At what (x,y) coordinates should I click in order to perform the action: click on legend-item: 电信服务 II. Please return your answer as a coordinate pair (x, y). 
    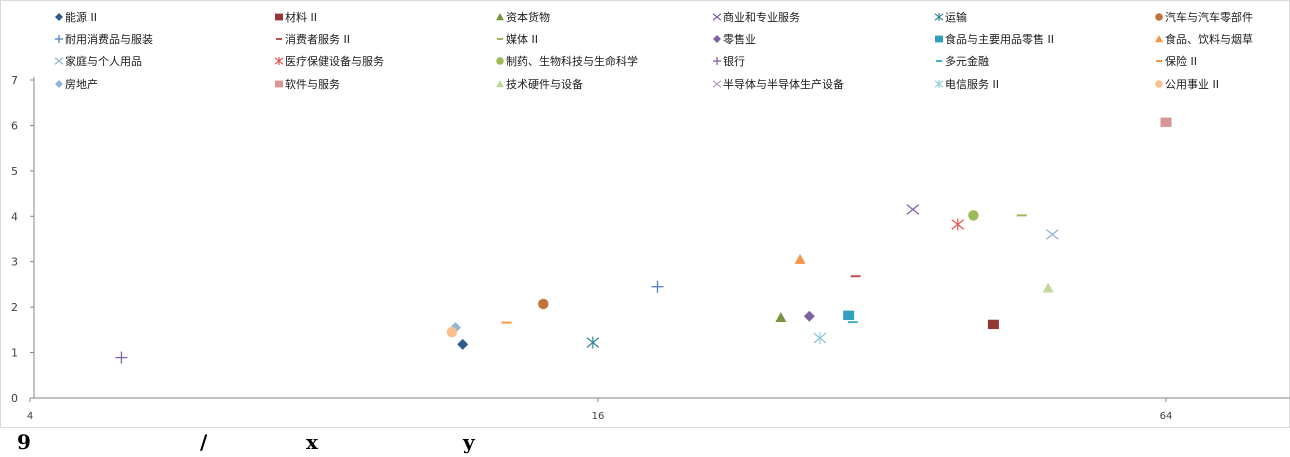
    Looking at the image, I should click on (966, 84).